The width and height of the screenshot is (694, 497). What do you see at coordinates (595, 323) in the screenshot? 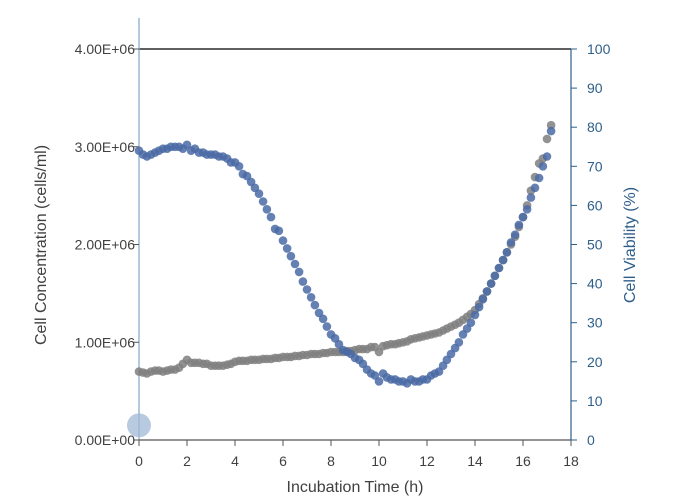
I see `y2-tick-label: 30` at bounding box center [595, 323].